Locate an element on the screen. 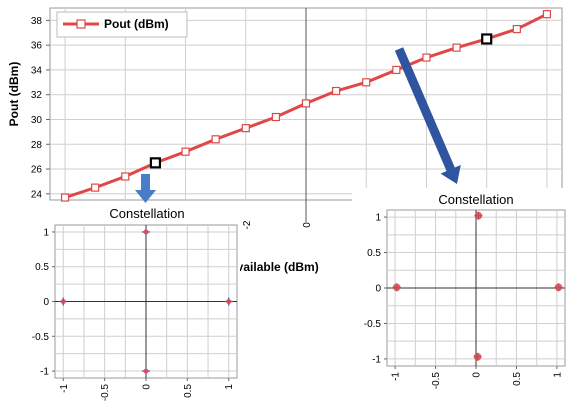 This screenshot has height=418, width=569. y-tick-label: 34 is located at coordinates (37, 70).